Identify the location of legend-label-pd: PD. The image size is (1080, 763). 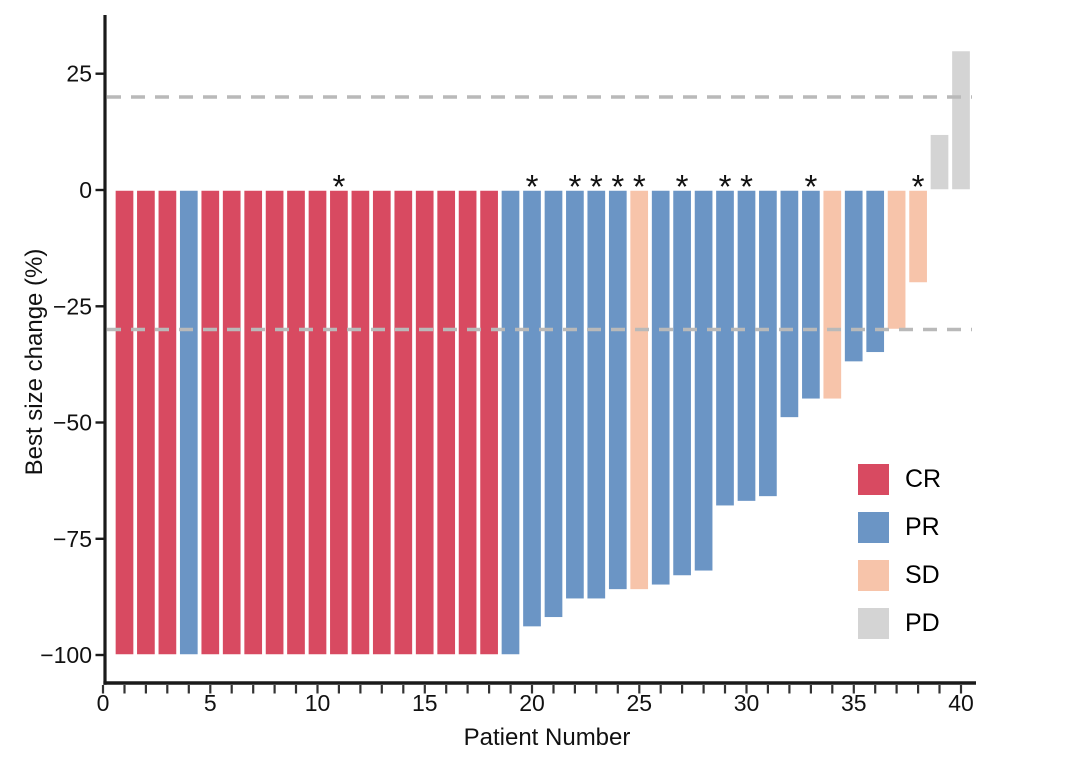
(922, 623).